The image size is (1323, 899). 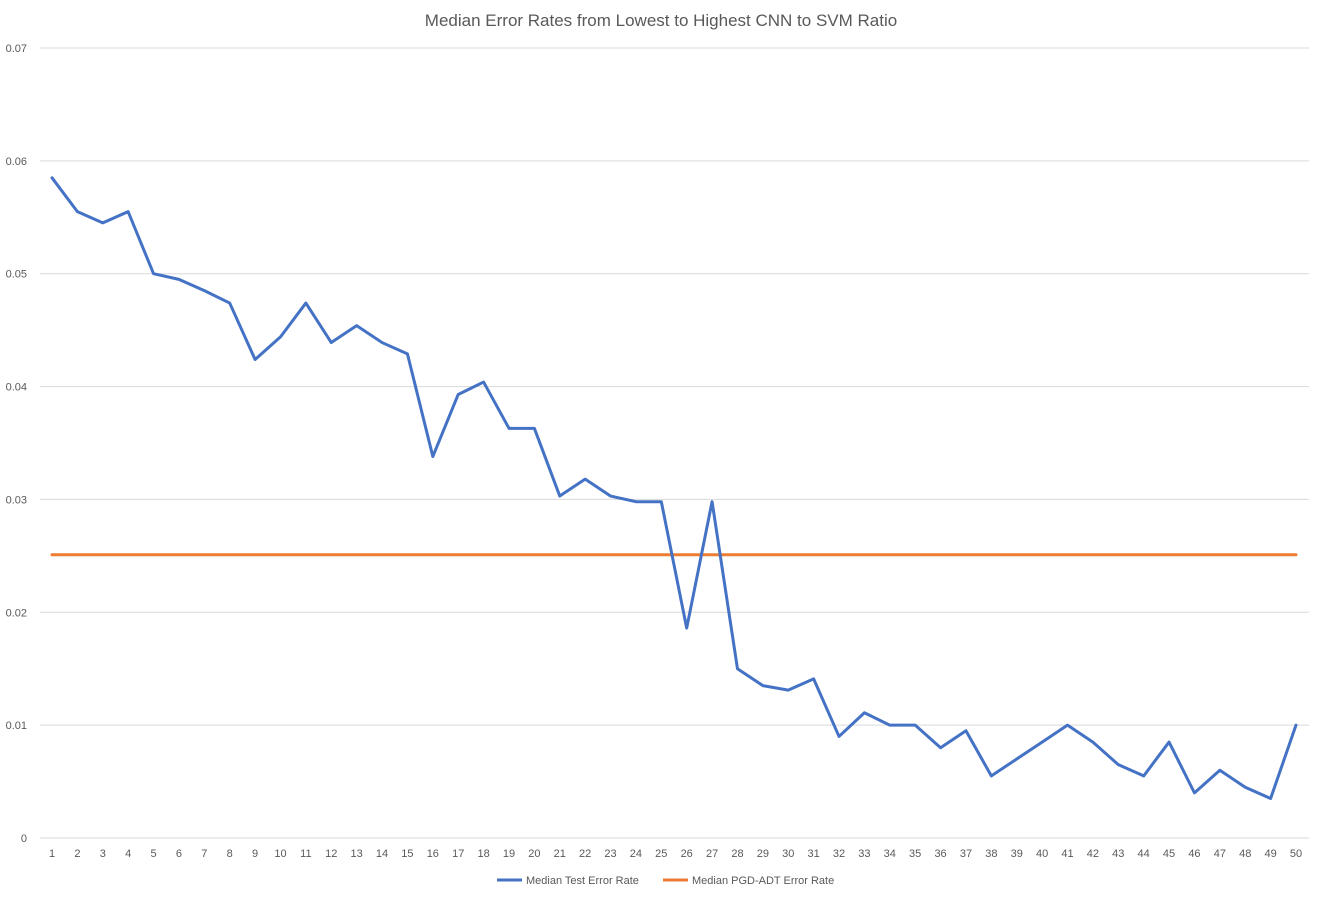 What do you see at coordinates (357, 854) in the screenshot?
I see `x-tick-label: 13` at bounding box center [357, 854].